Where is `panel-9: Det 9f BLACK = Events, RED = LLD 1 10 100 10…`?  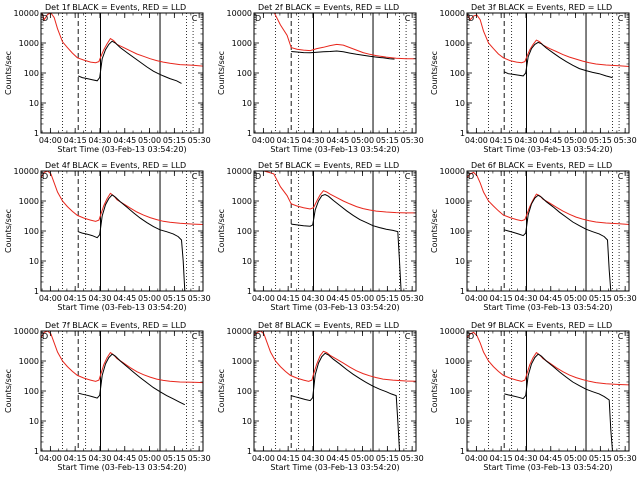 panel-9: Det 9f BLACK = Events, RED = LLD 1 10 100 10… is located at coordinates (533, 396).